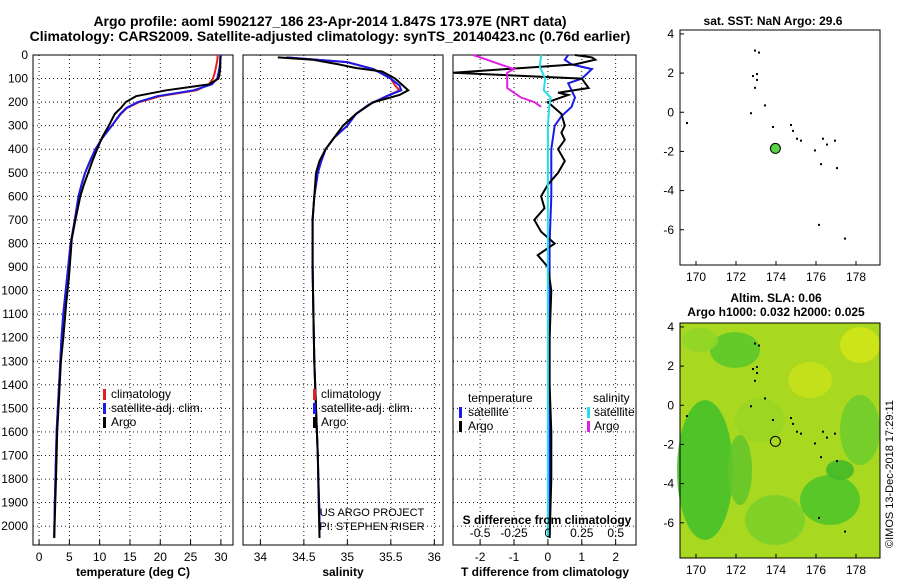 This screenshot has height=580, width=900. Describe the element at coordinates (582, 533) in the screenshot. I see `s-tick-label: 0.25` at that location.